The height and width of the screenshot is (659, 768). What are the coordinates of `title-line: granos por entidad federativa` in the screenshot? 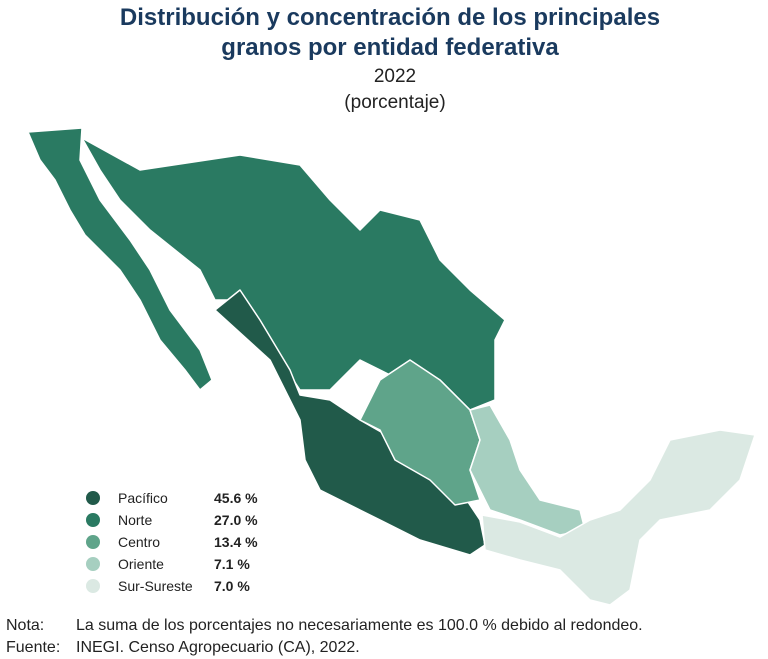 It's located at (390, 47).